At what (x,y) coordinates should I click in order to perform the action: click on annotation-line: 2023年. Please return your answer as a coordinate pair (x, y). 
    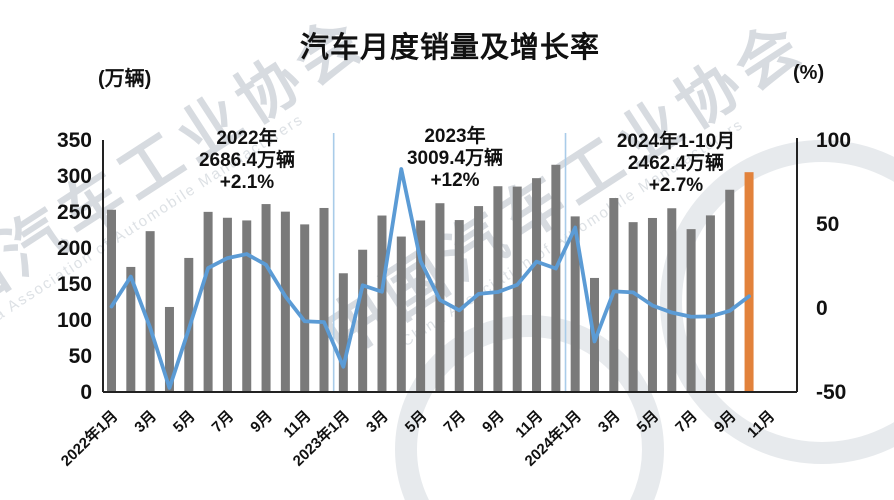
    Looking at the image, I should click on (455, 136).